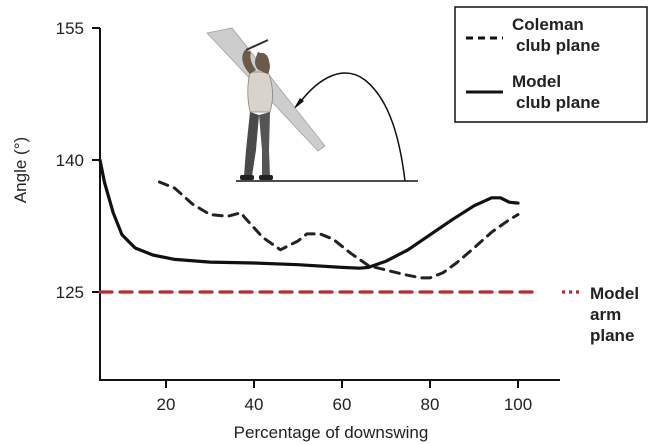  I want to click on y-ticks: 125 140 155, so click(78, 160).